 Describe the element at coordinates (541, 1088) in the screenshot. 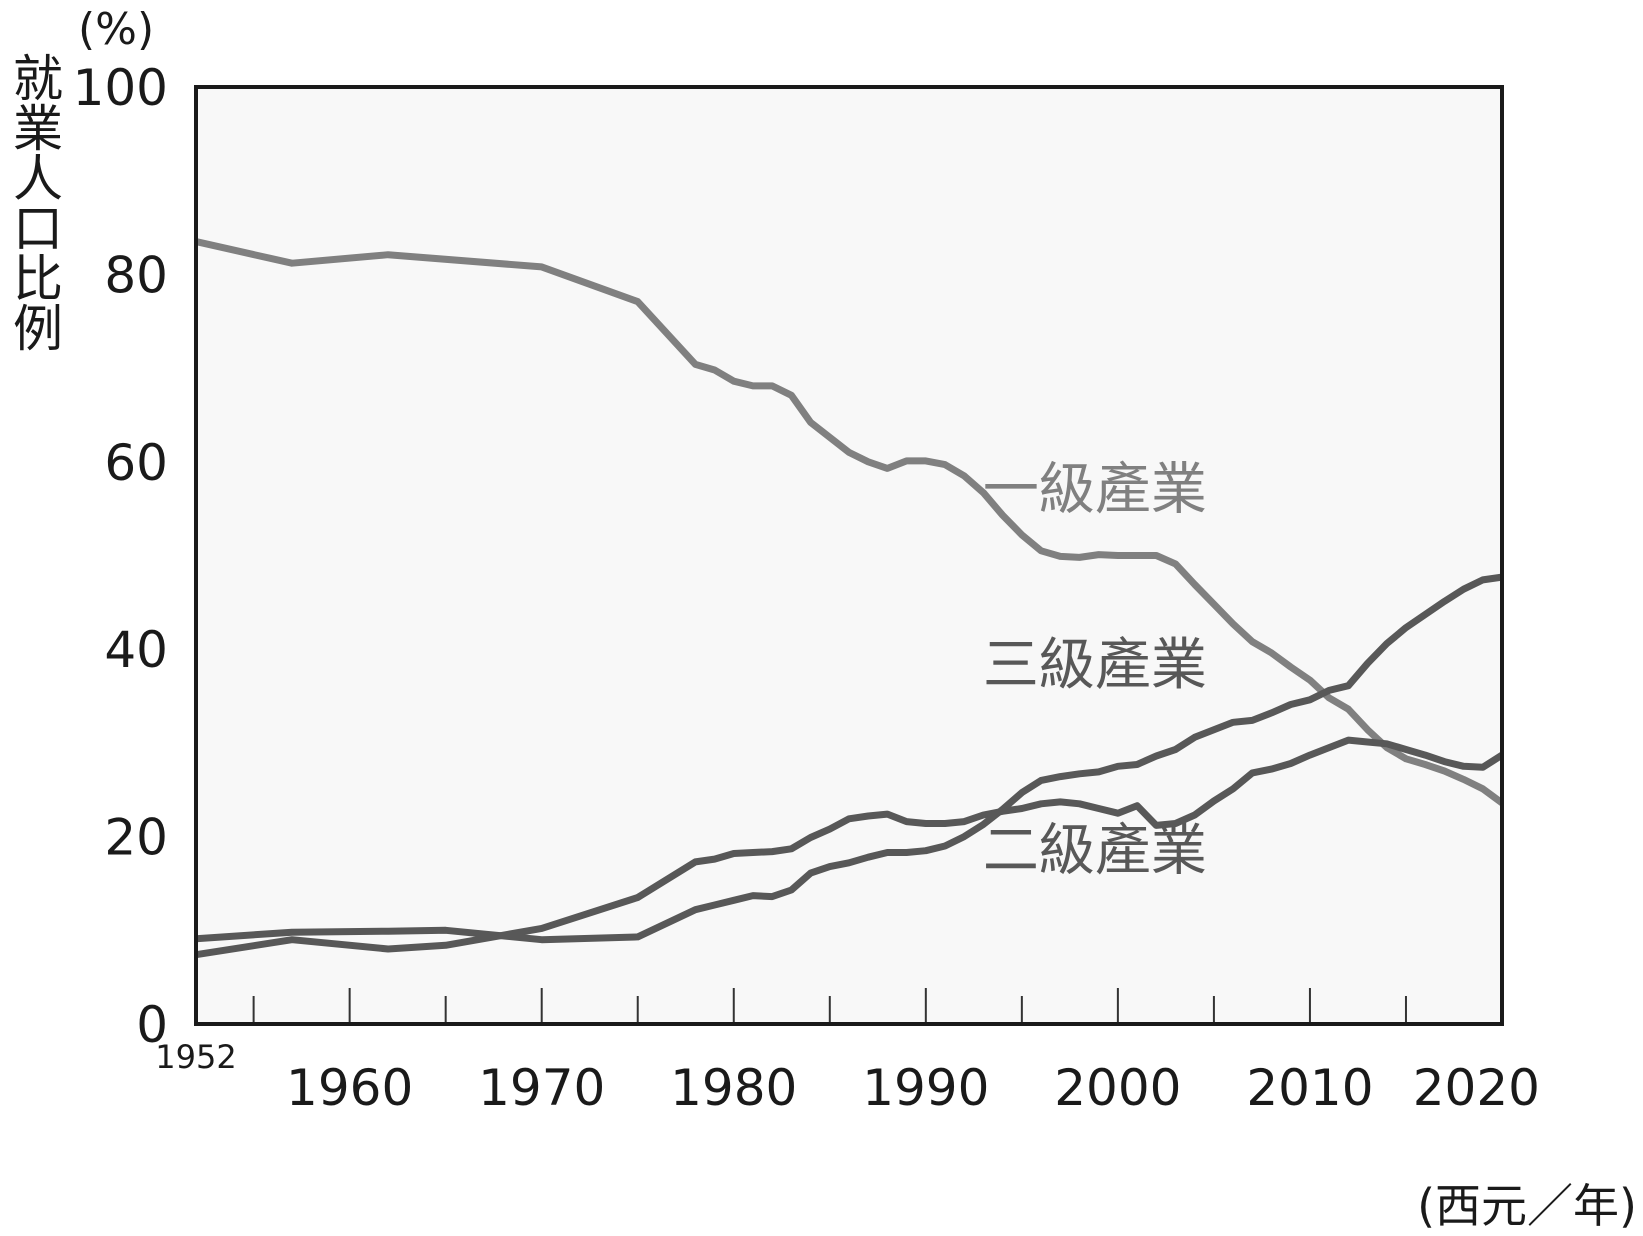

I see `x-tick-label-1970: 1970` at that location.